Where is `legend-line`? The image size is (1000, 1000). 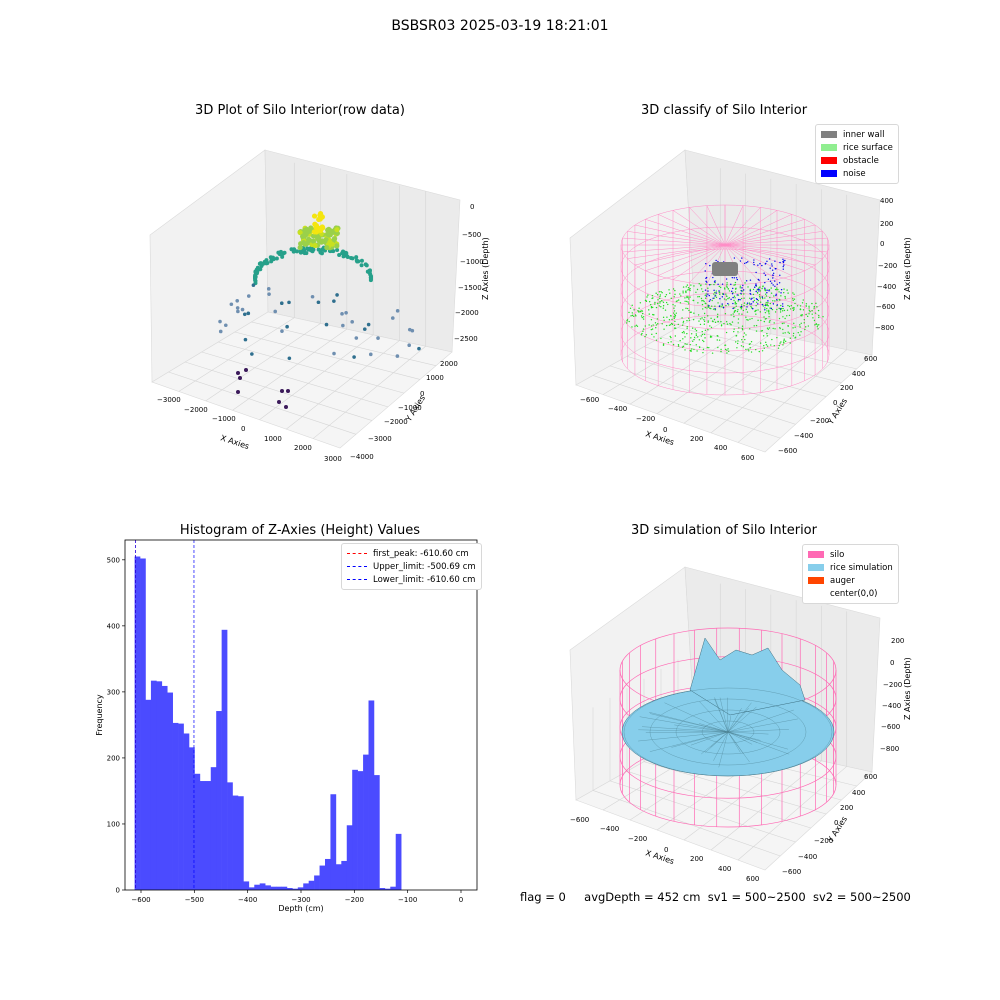 legend-line is located at coordinates (357, 566).